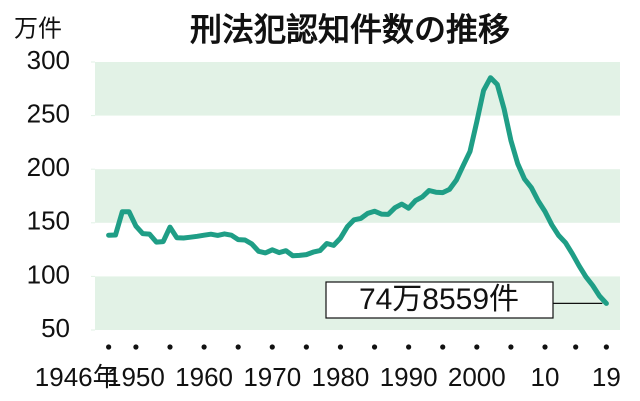 This screenshot has width=640, height=401. I want to click on x-tick-label: 1960, so click(204, 377).